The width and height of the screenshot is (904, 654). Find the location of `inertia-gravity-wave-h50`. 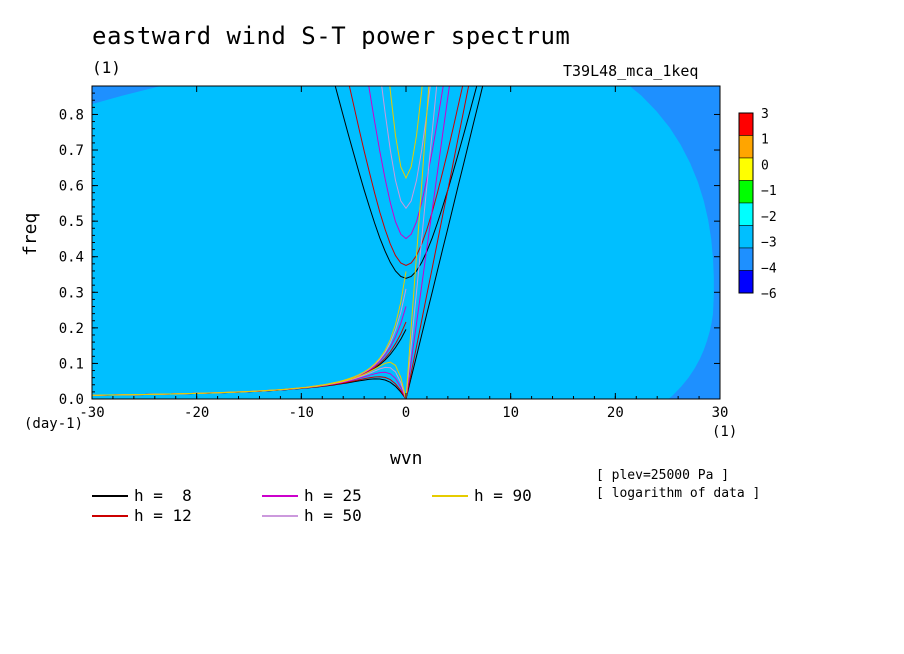

inertia-gravity-wave-h50 is located at coordinates (406, 148).